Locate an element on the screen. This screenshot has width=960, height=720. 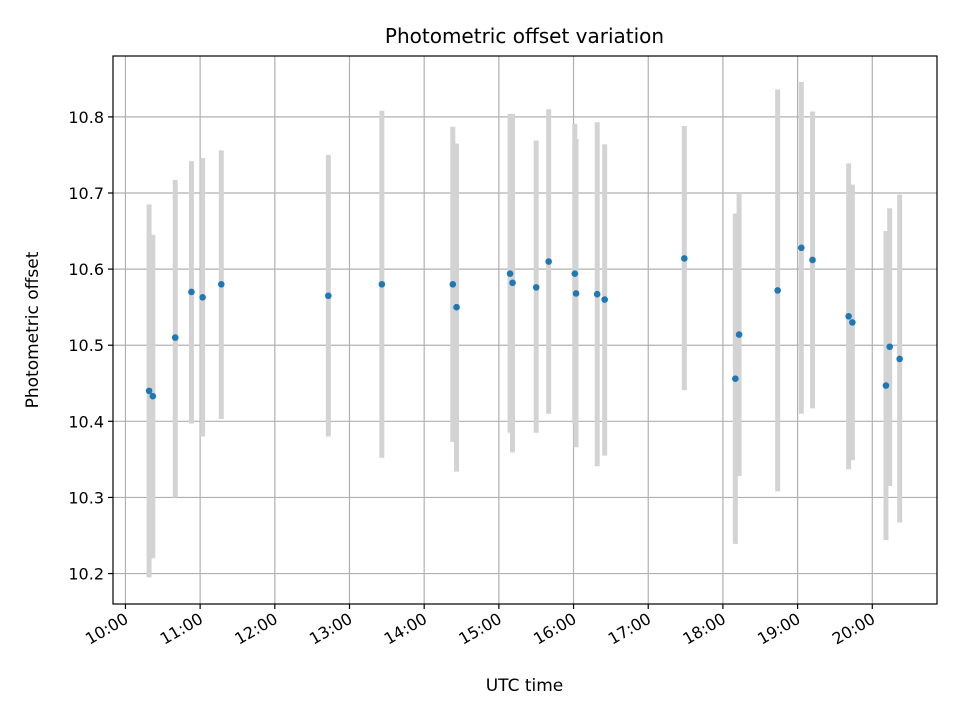
x-tick-label: 15:00 is located at coordinates (479, 629).